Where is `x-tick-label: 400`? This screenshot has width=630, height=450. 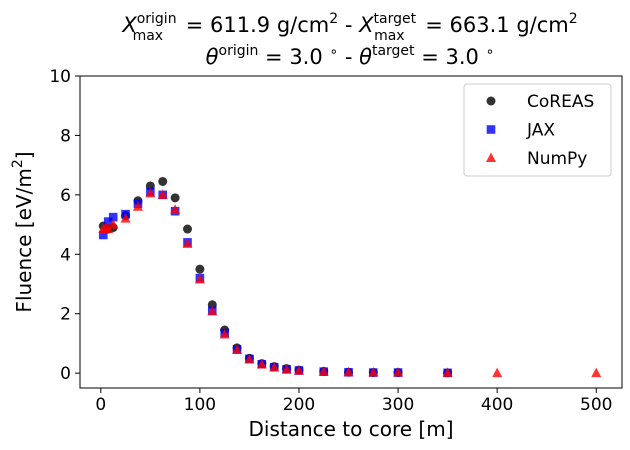
x-tick-label: 400 is located at coordinates (497, 405).